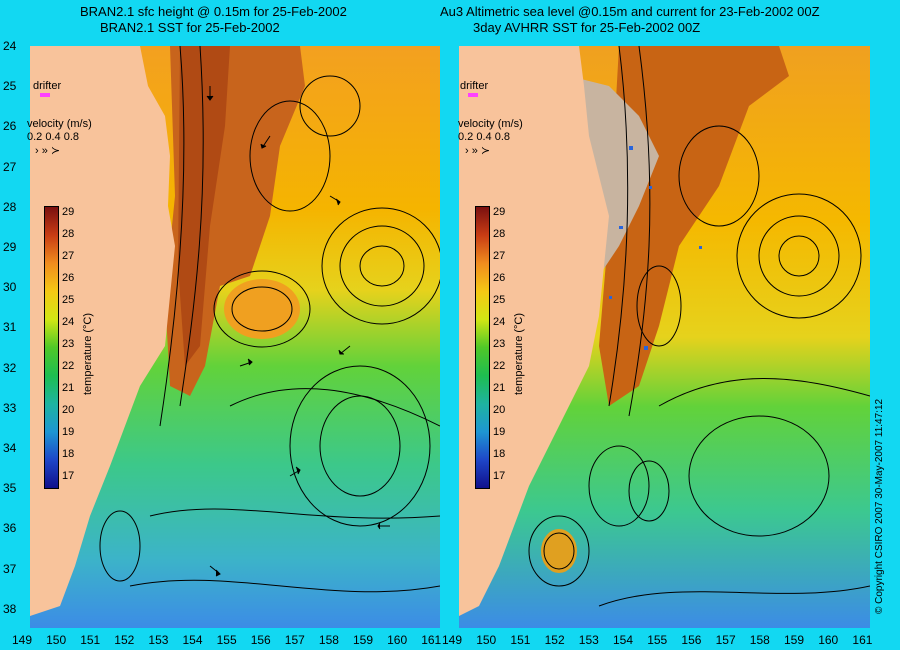 This screenshot has height=650, width=900. Describe the element at coordinates (48, 151) in the screenshot. I see `left-velocity-arrows: › » ≻` at that location.